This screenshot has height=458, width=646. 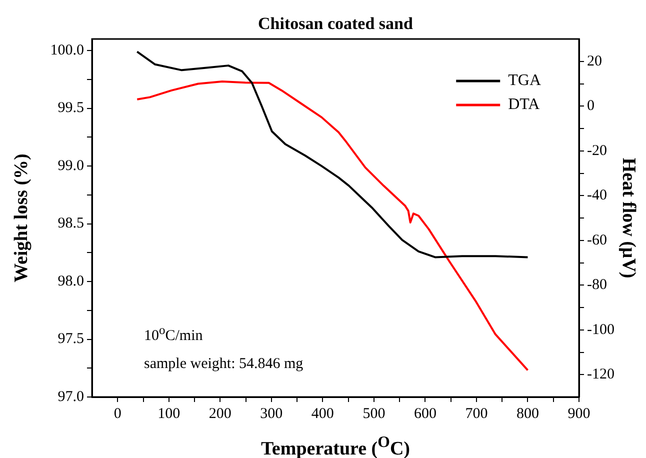 I want to click on y-tick-label: 99.0, so click(x=71, y=166).